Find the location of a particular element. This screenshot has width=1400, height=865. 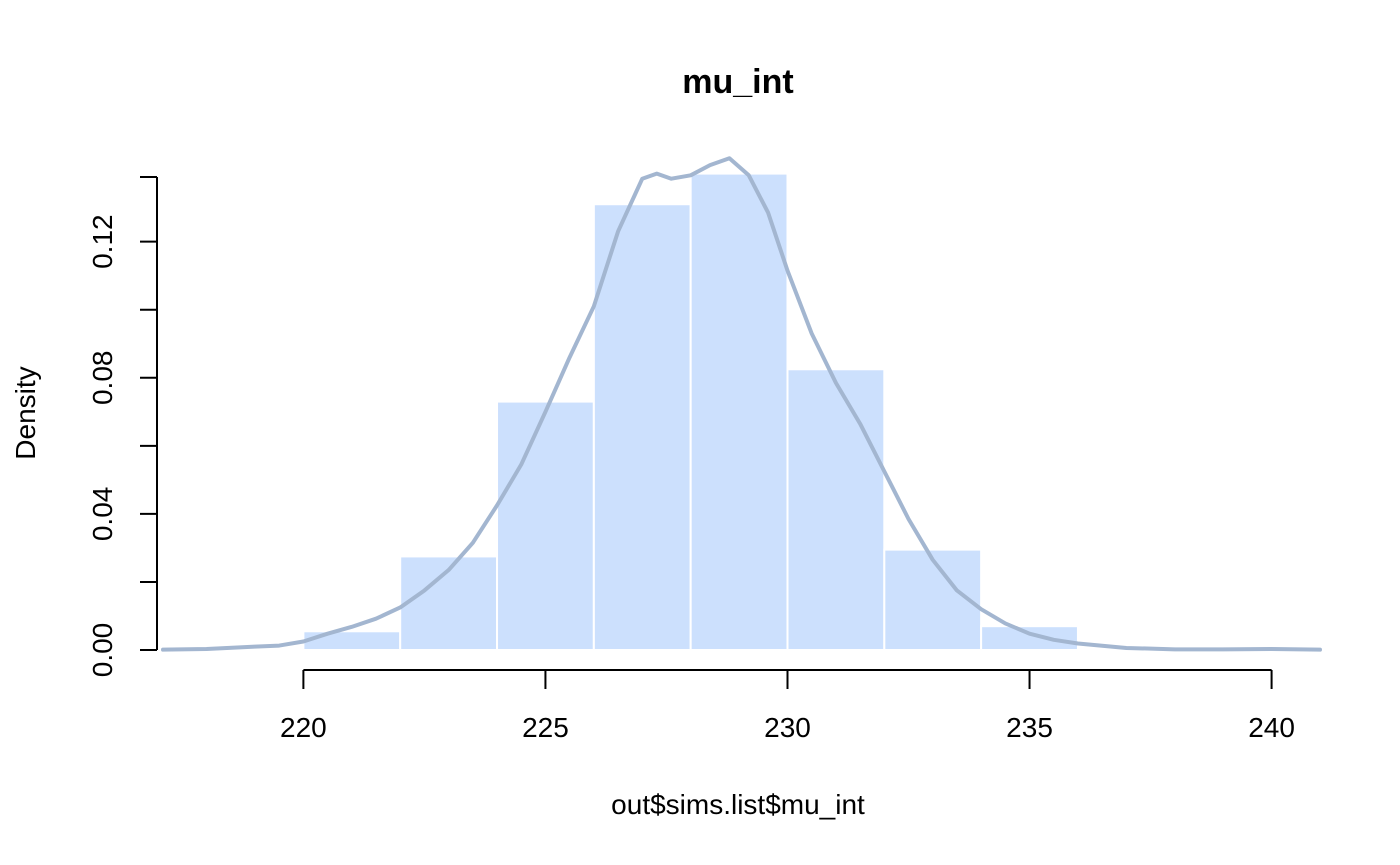

y-tick-label: 0.08 is located at coordinates (102, 378).